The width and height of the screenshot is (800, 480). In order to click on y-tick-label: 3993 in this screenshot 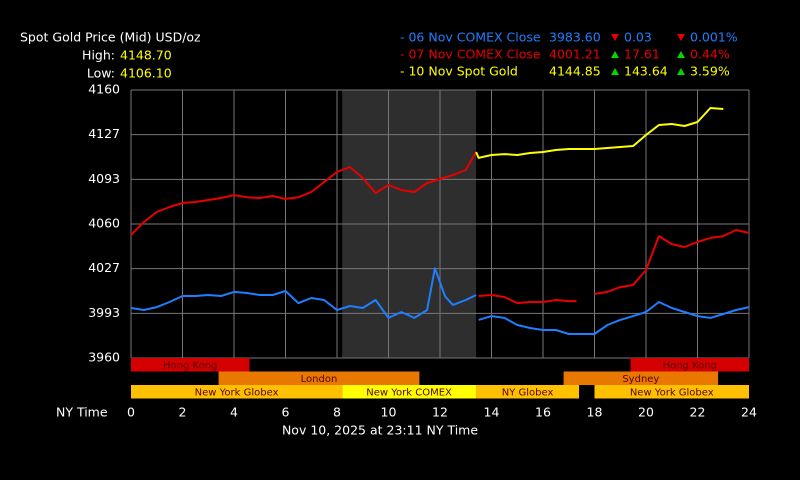, I will do `click(104, 312)`.